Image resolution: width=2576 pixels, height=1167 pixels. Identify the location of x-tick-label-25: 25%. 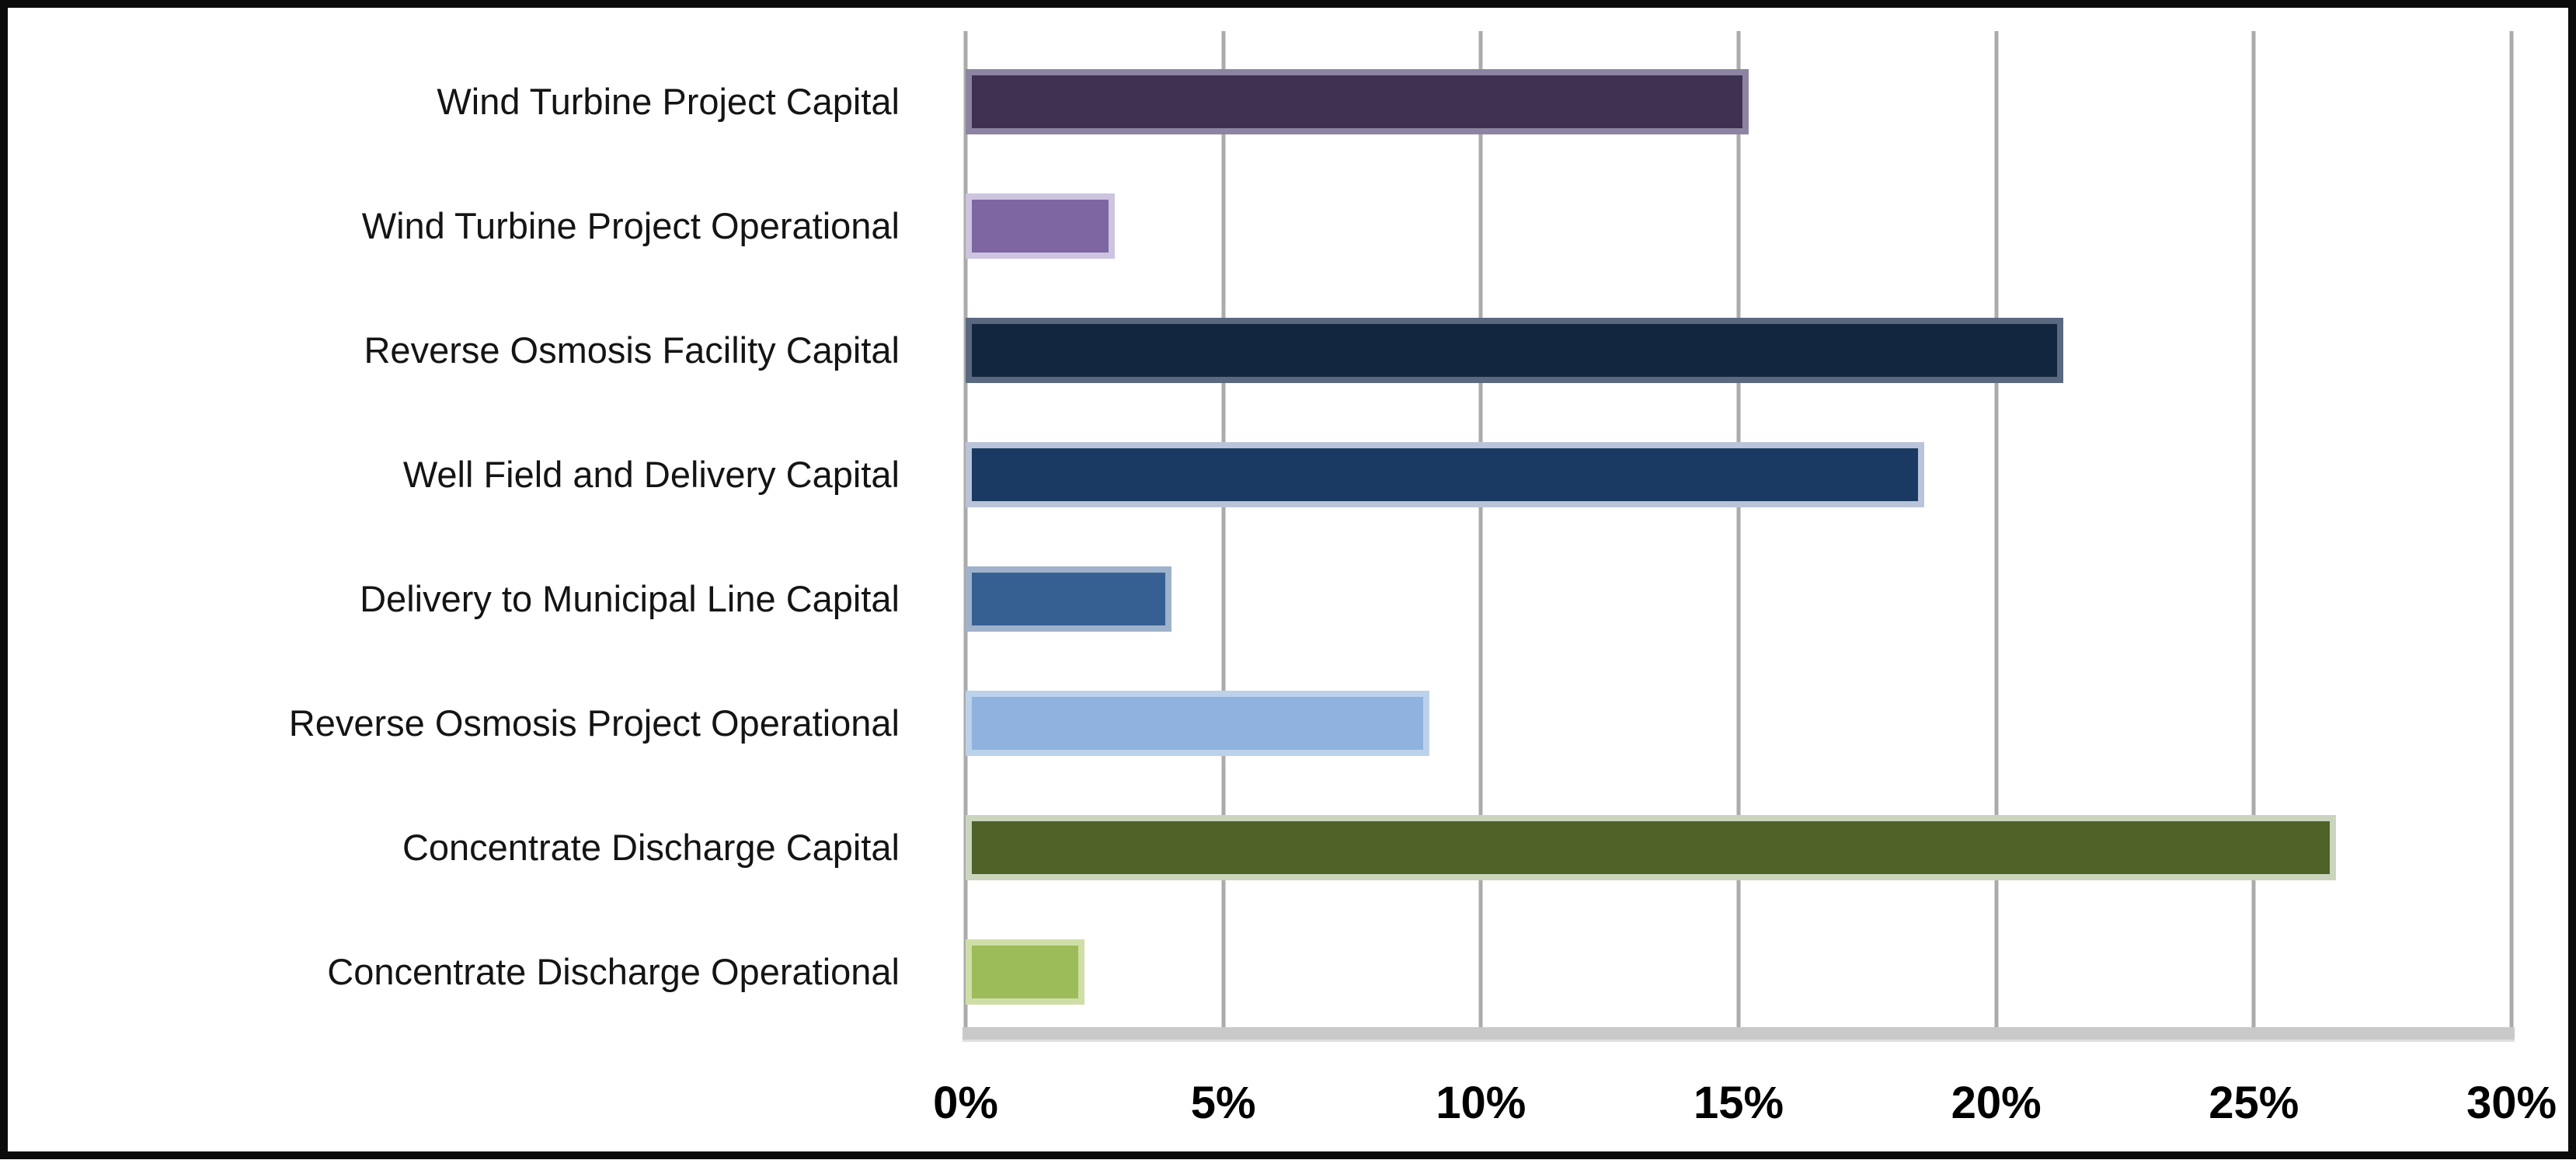
(2254, 1103).